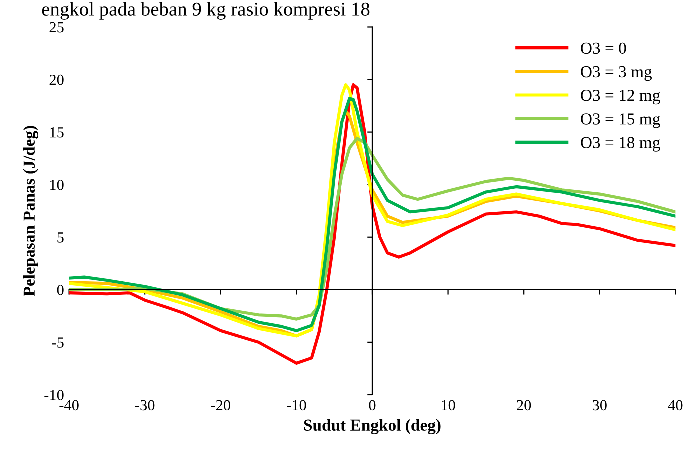  Describe the element at coordinates (449, 405) in the screenshot. I see `x-tick-label: 10` at that location.